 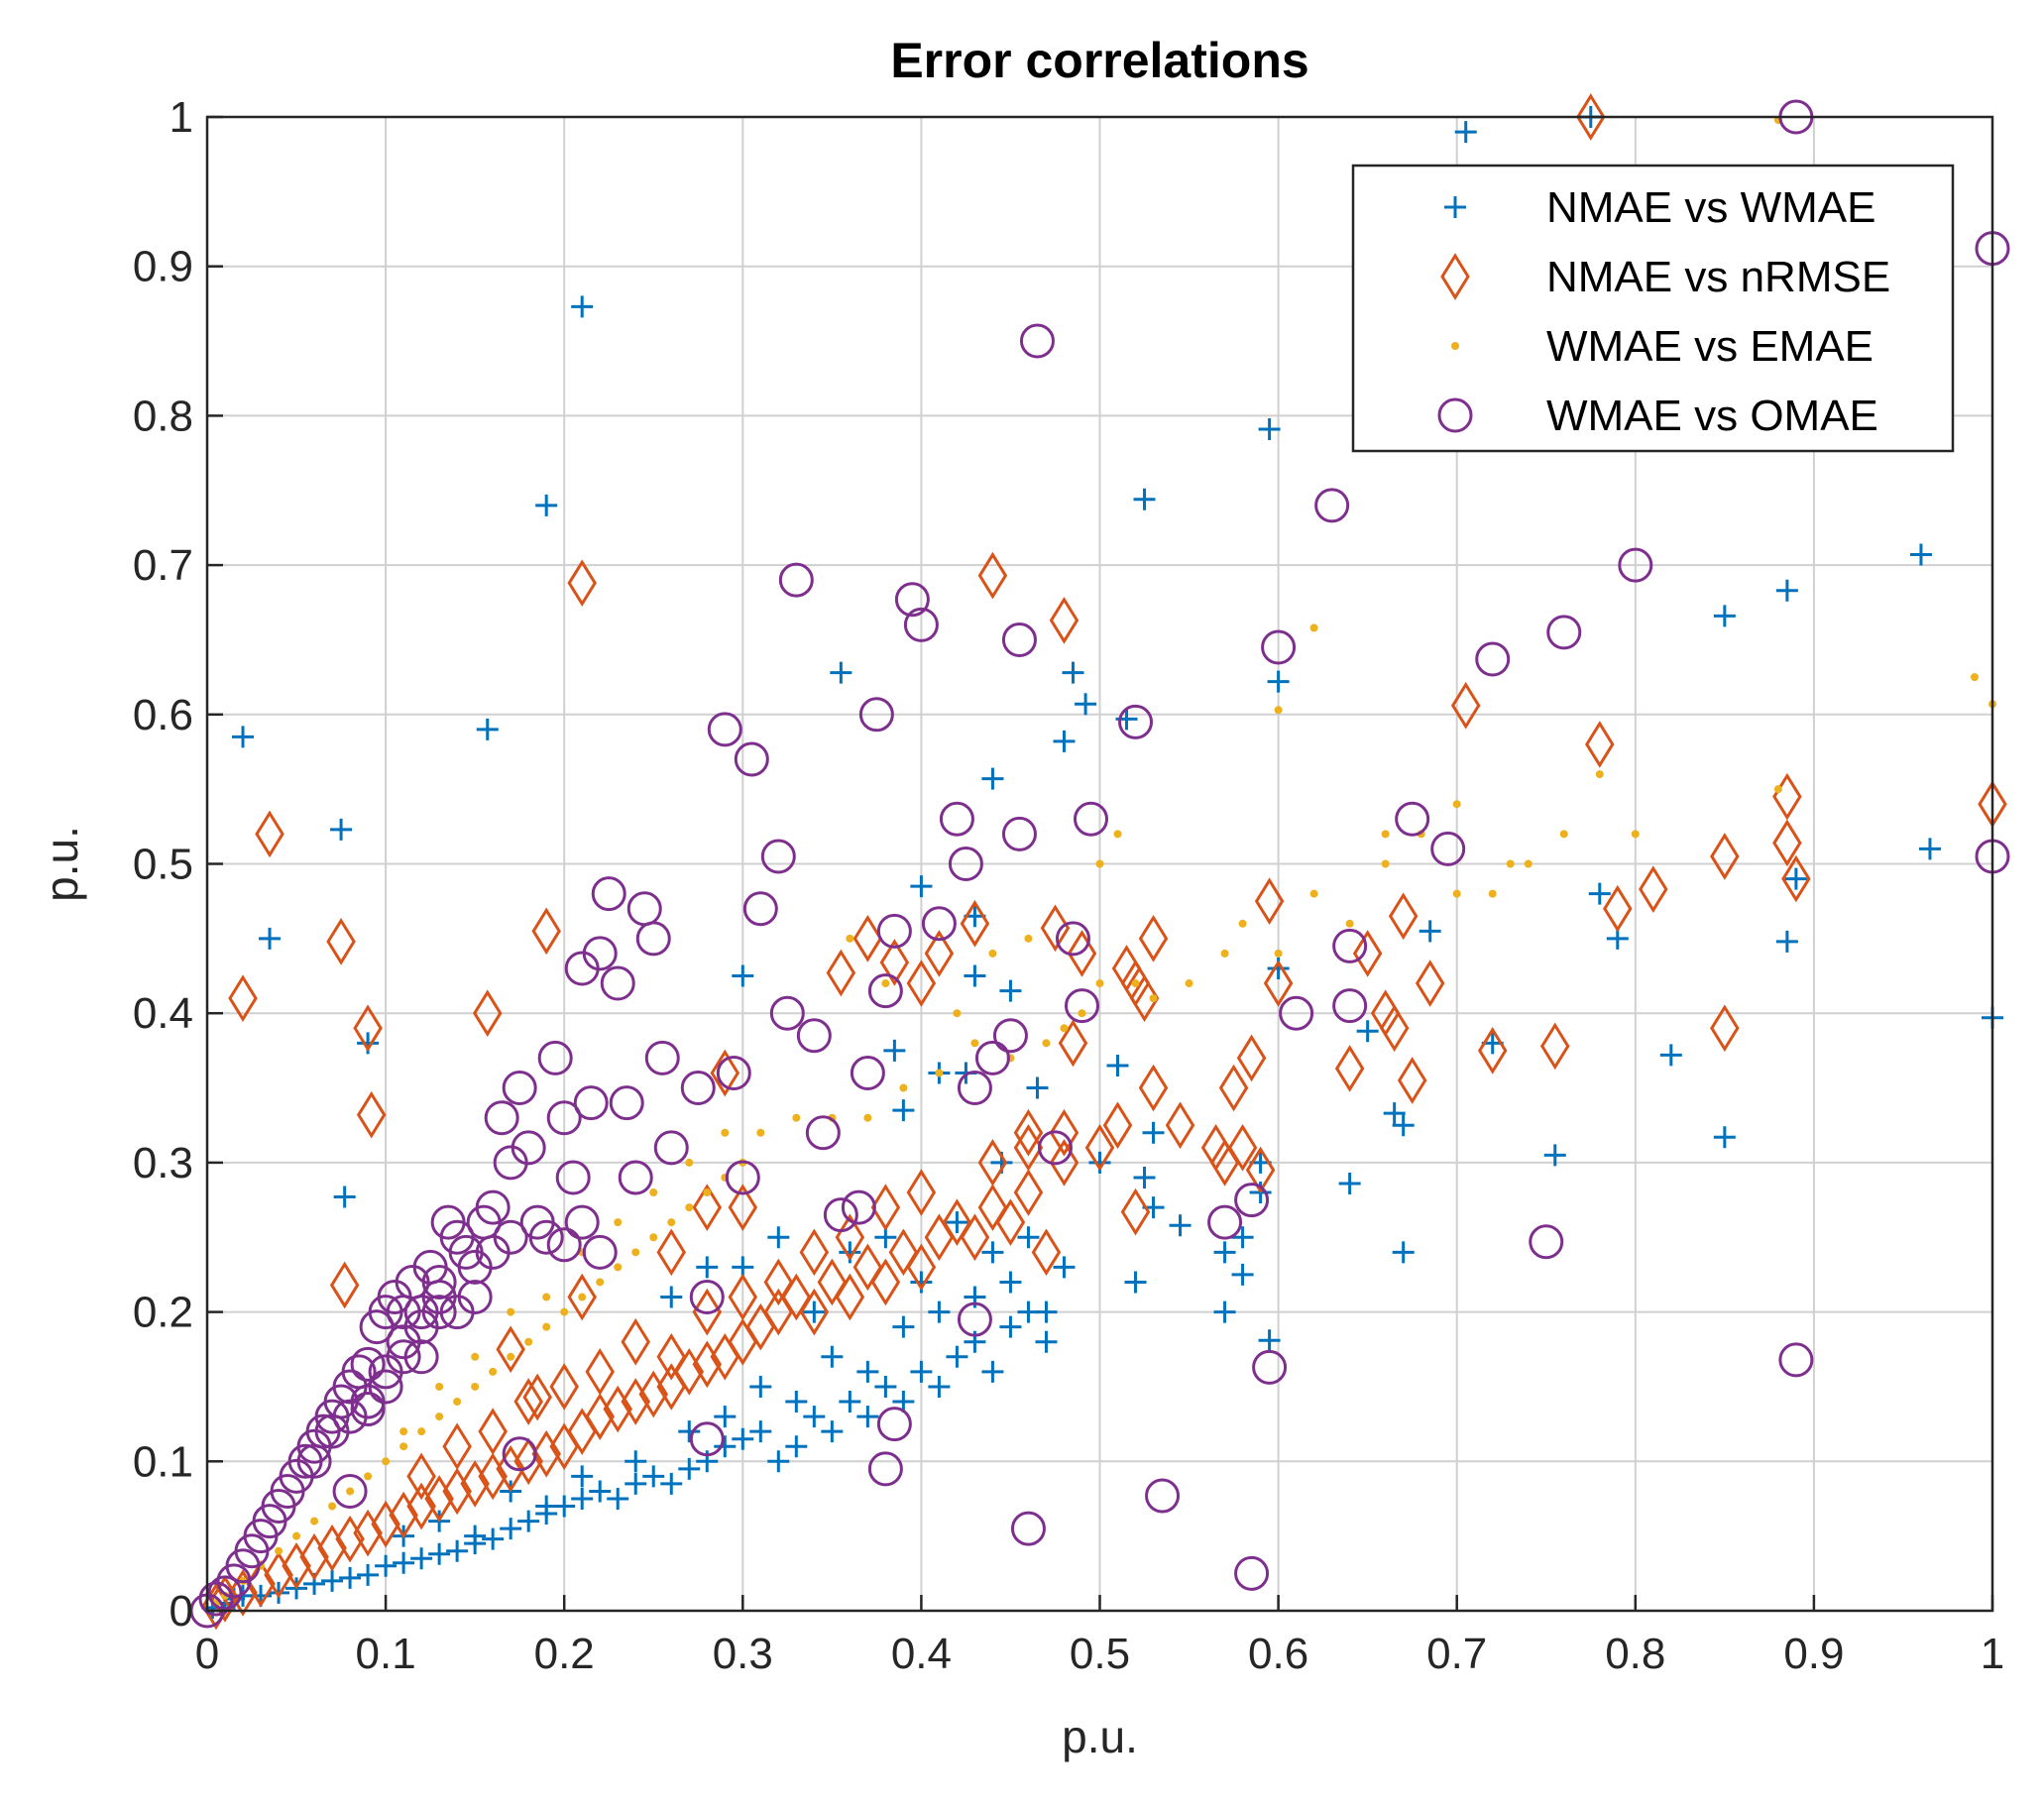 I want to click on chart-title: Error correlations, so click(x=1099, y=60).